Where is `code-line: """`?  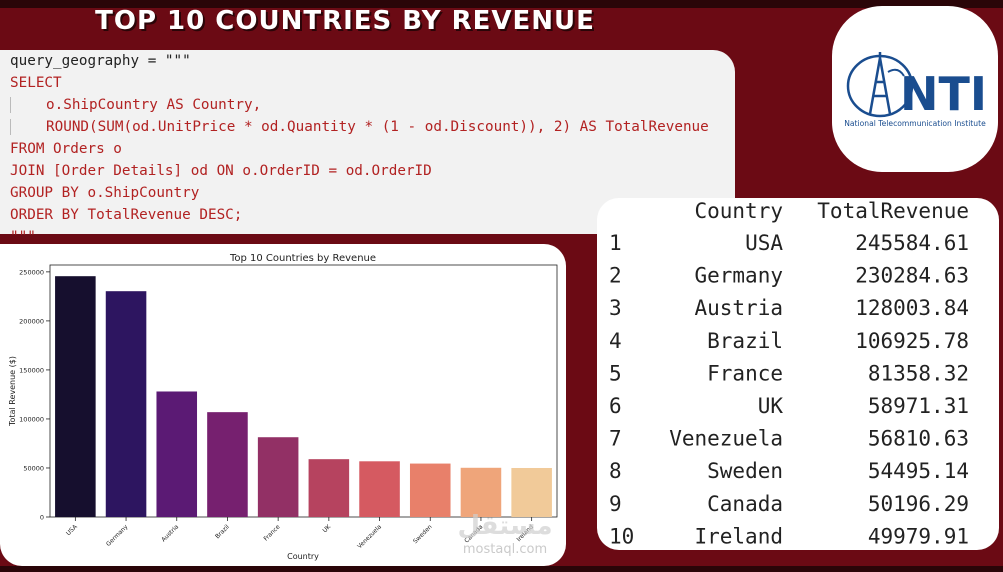 code-line: """ is located at coordinates (23, 237).